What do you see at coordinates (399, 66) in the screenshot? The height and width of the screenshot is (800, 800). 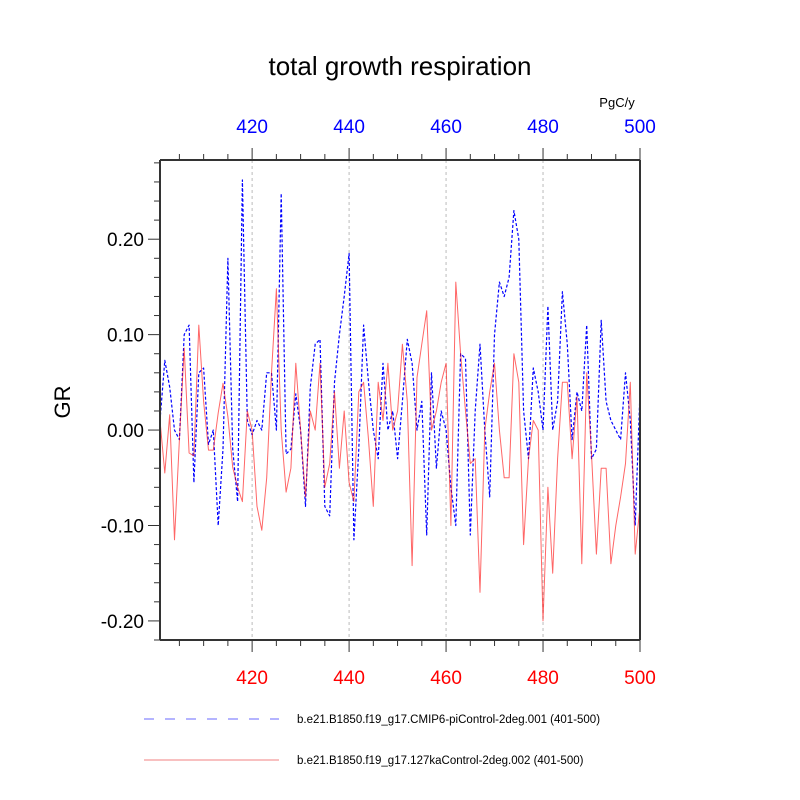 I see `chart-title: total growth respiration` at bounding box center [399, 66].